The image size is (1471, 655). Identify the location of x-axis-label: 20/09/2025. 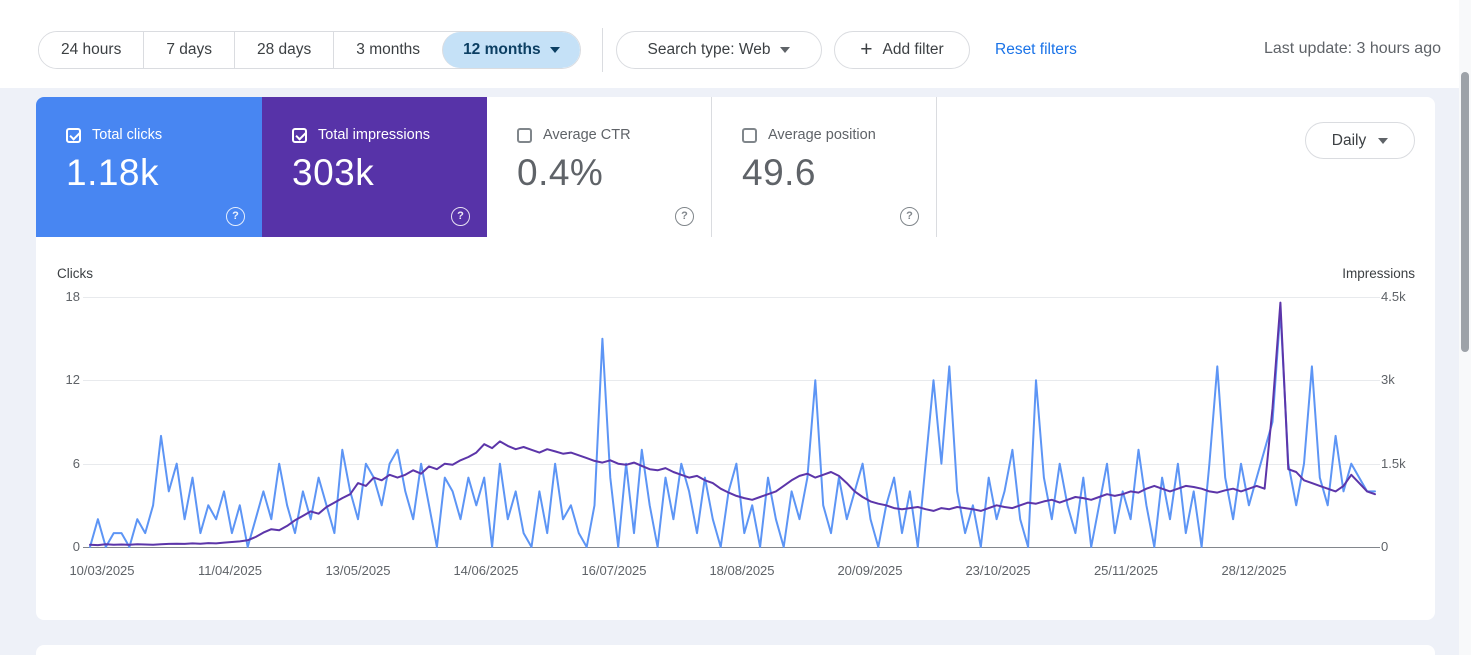
(870, 570).